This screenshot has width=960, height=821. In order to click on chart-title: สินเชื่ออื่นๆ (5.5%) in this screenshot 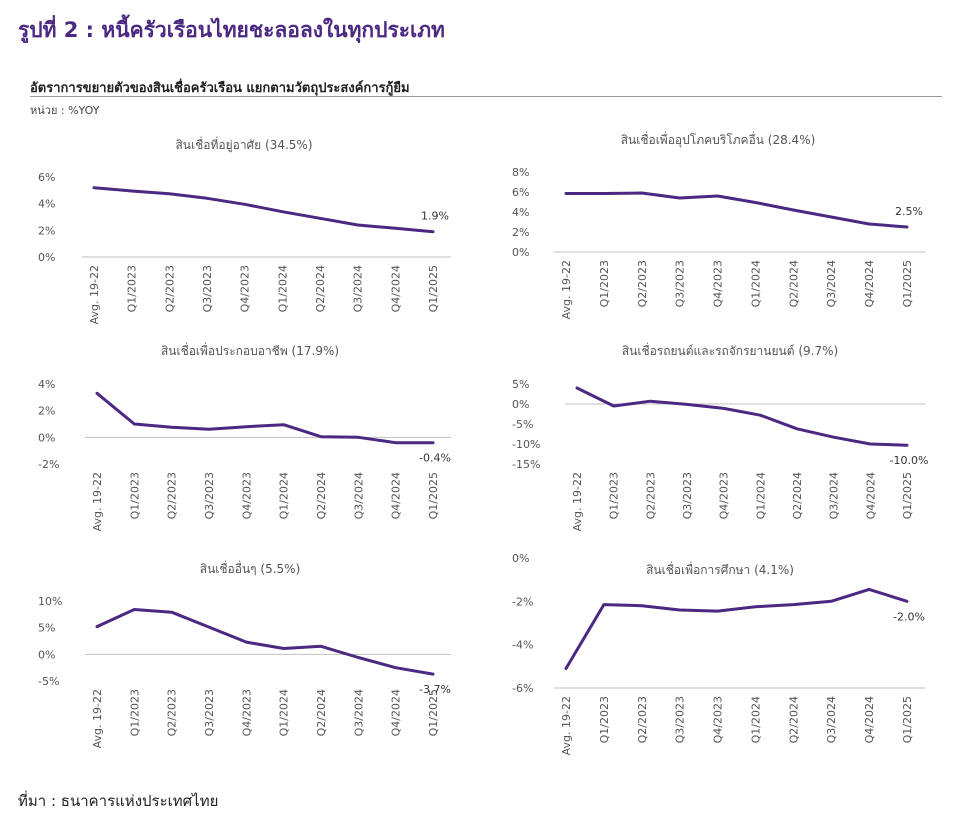, I will do `click(250, 568)`.